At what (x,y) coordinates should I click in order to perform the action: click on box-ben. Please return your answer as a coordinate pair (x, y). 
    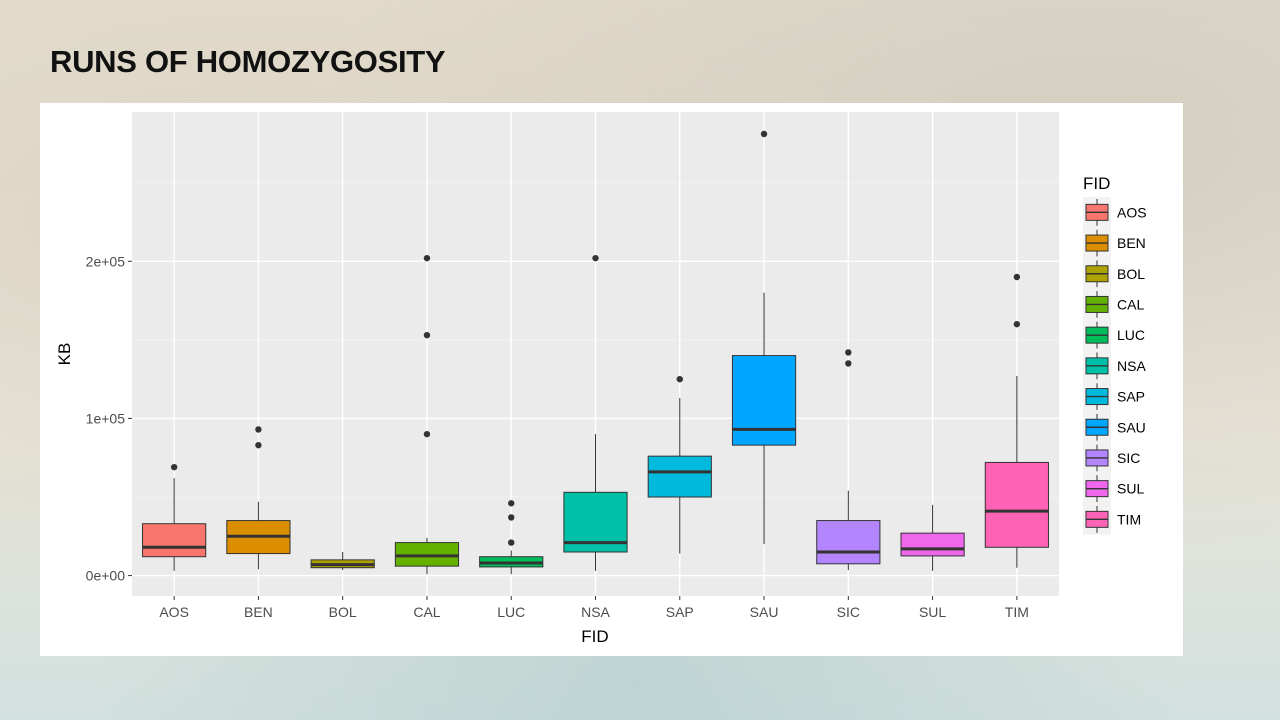
    Looking at the image, I should click on (258, 498).